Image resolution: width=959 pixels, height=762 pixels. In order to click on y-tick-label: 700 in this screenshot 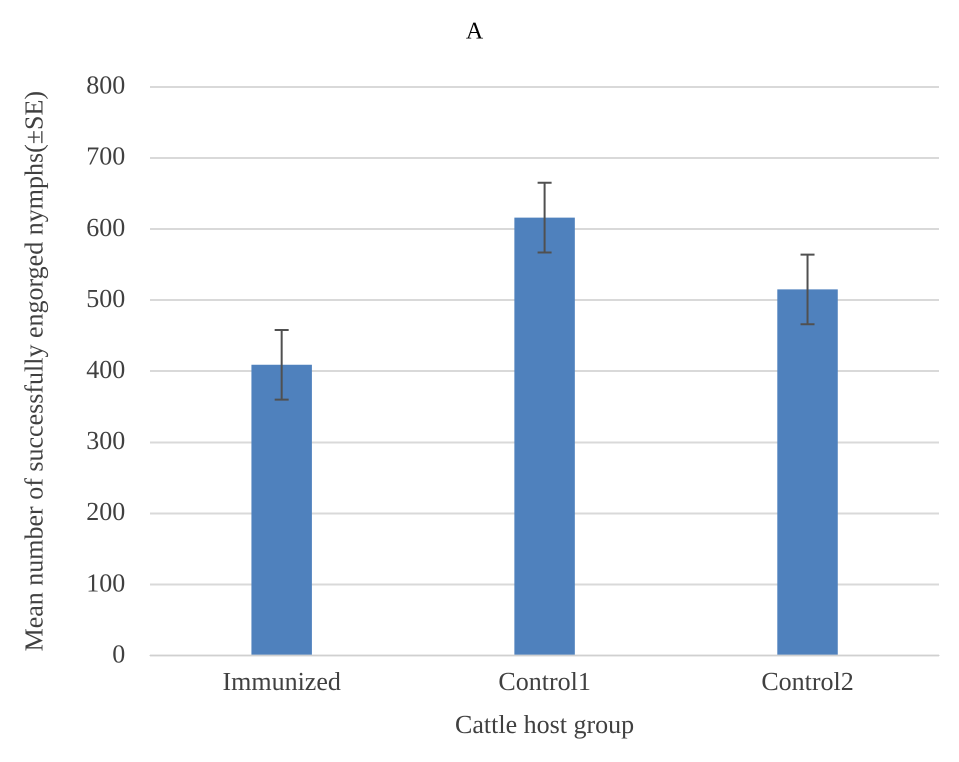, I will do `click(106, 156)`.